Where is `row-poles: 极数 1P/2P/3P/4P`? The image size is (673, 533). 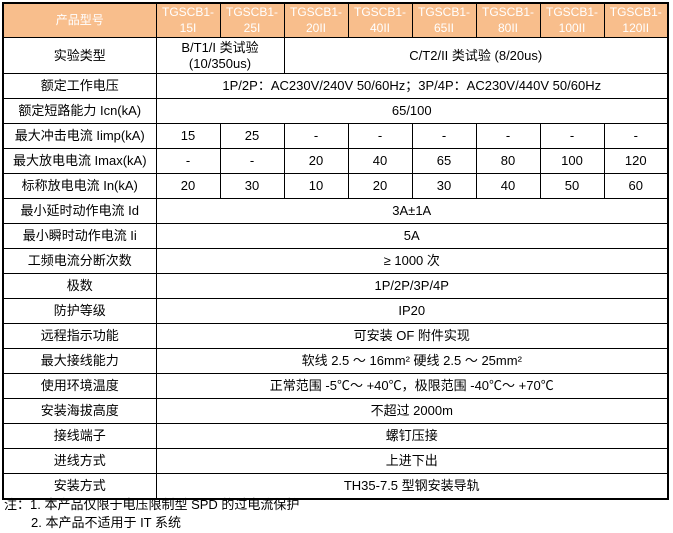 row-poles: 极数 1P/2P/3P/4P is located at coordinates (335, 286).